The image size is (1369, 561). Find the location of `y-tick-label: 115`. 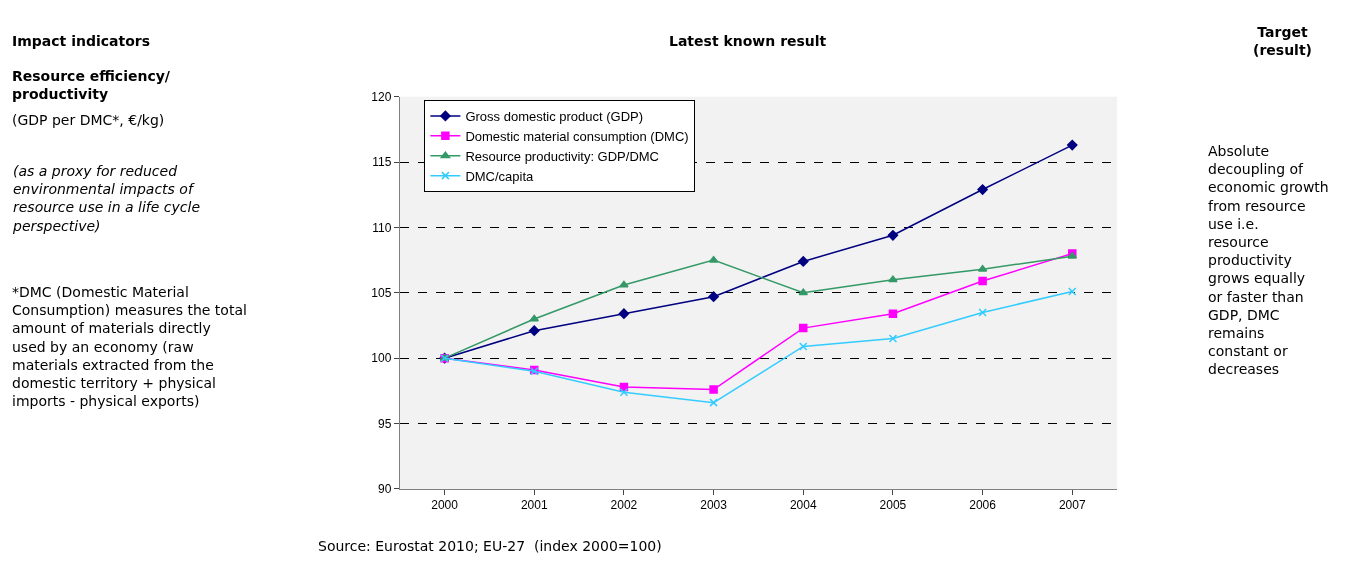

y-tick-label: 115 is located at coordinates (382, 162).